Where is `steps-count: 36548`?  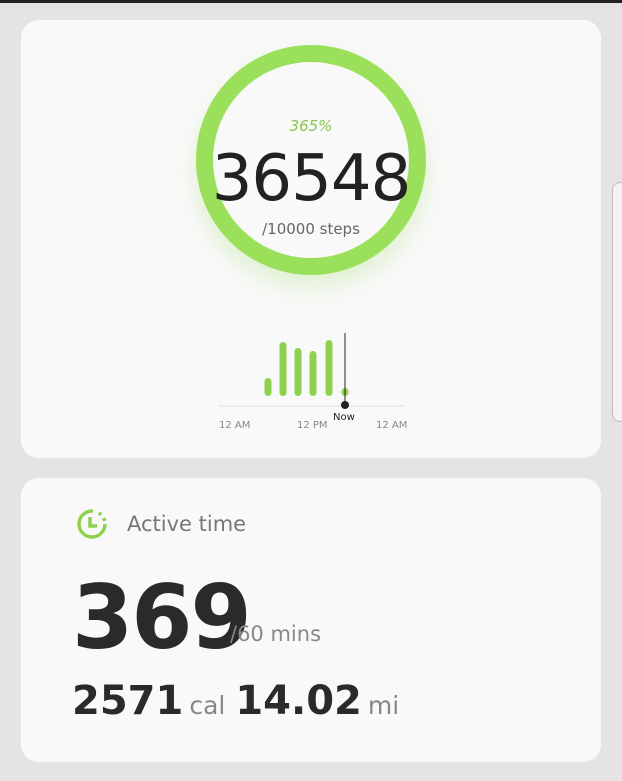 steps-count: 36548 is located at coordinates (311, 179).